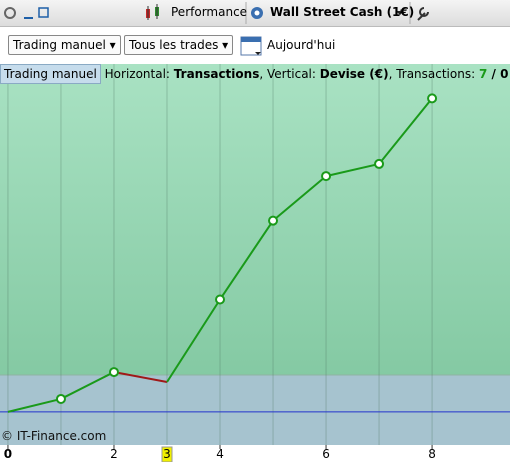 The height and width of the screenshot is (462, 510). Describe the element at coordinates (216, 74) in the screenshot. I see `horizontal-value: Transactions` at that location.